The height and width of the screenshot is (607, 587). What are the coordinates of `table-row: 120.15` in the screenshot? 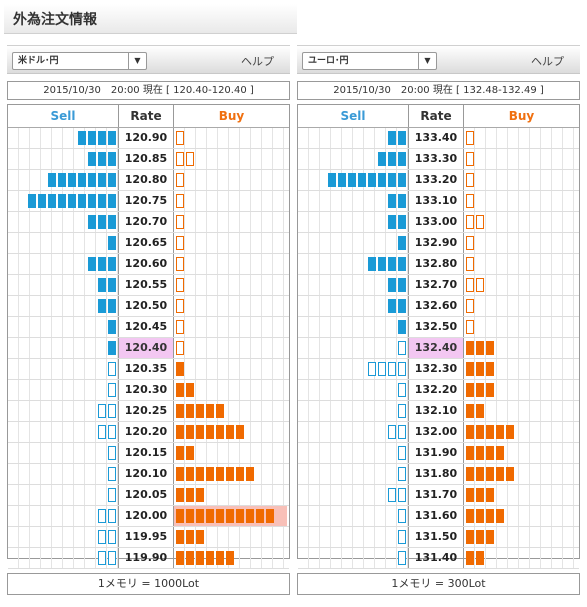 It's located at (148, 453).